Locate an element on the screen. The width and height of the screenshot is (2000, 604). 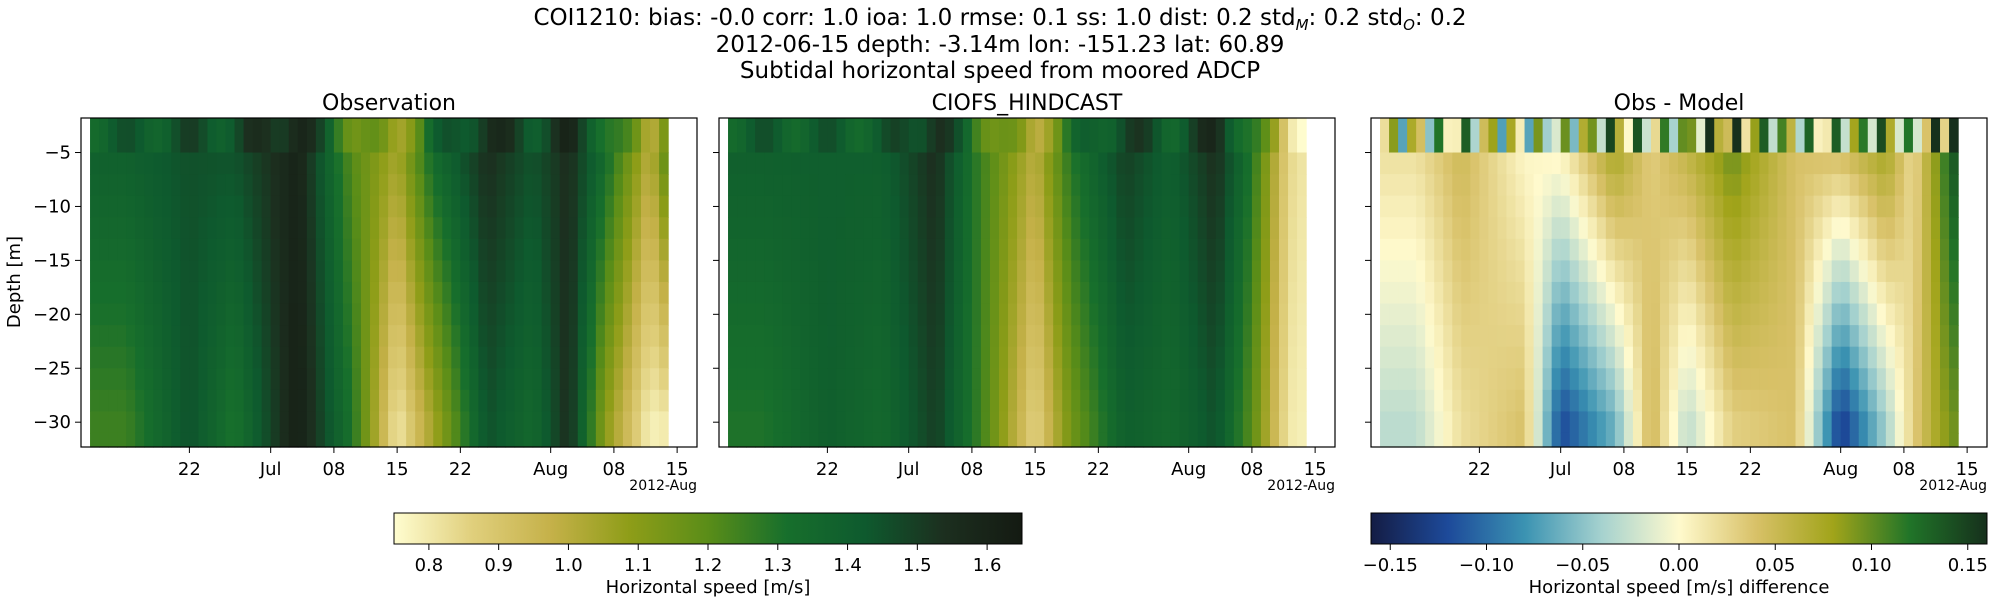
colorbar-tick-label: 0.00 is located at coordinates (1679, 565).